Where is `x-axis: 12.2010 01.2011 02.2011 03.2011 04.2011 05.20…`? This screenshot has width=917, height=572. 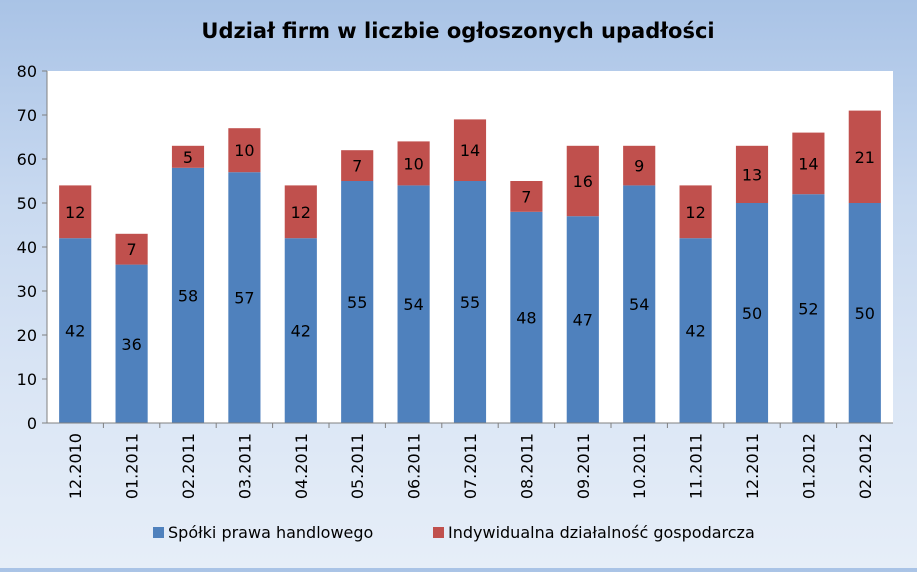
x-axis: 12.2010 01.2011 02.2011 03.2011 04.2011 05.20… is located at coordinates (470, 460).